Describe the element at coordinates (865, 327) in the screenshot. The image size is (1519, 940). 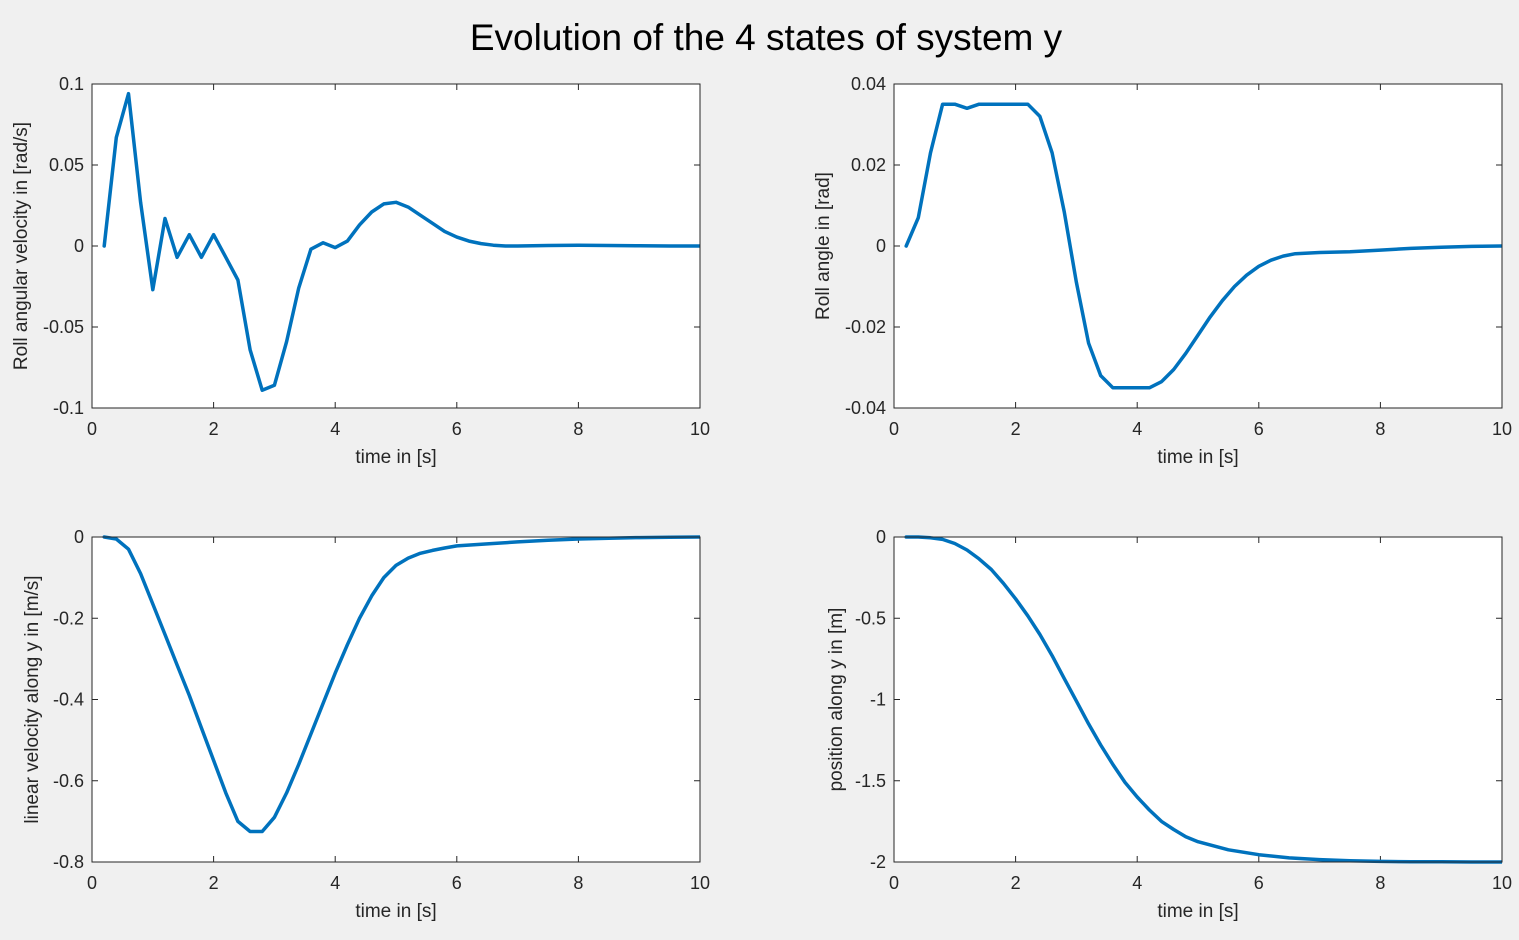
I see `y-tick-label: -0.02` at that location.